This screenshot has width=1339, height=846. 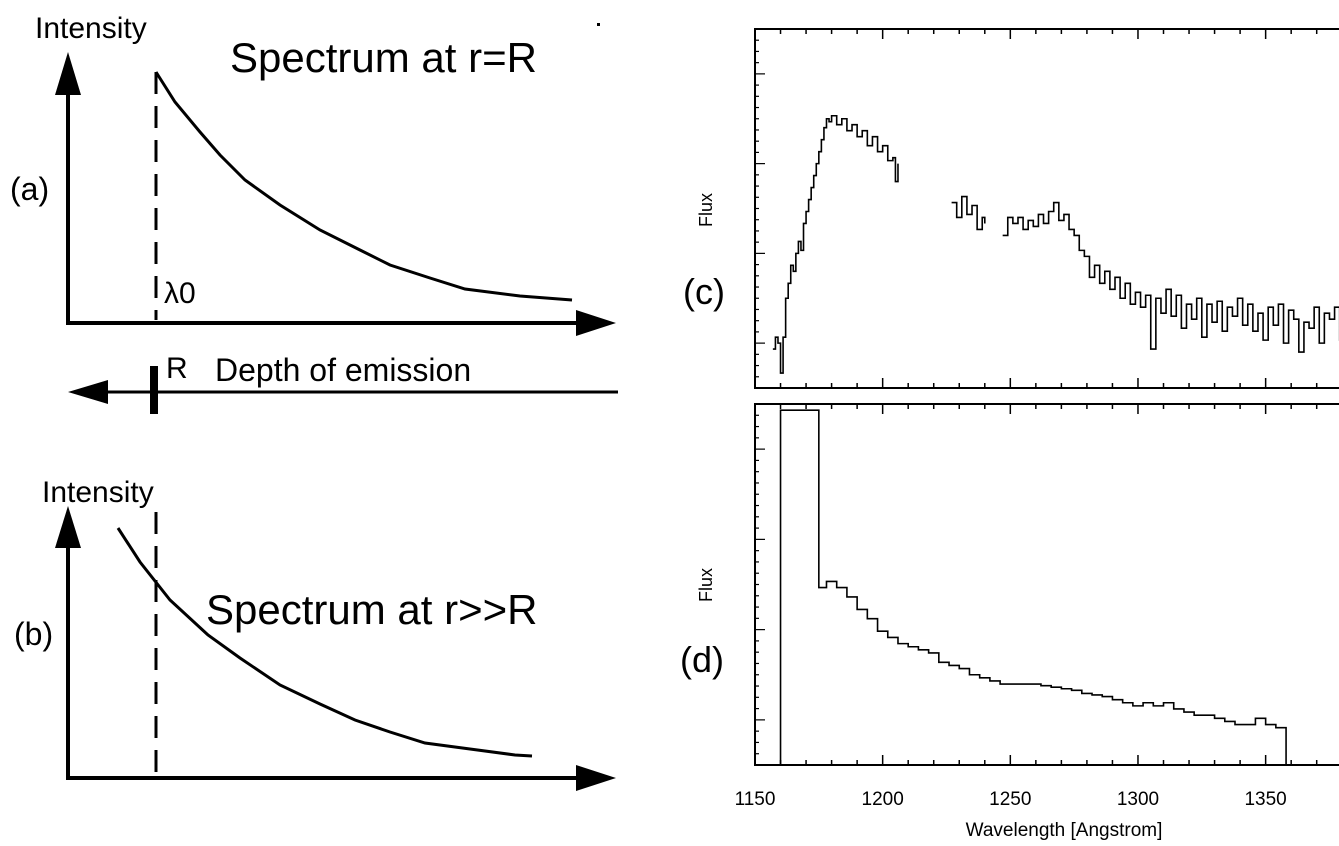 What do you see at coordinates (68, 73) in the screenshot?
I see `panel-a-y-arrow-icon` at bounding box center [68, 73].